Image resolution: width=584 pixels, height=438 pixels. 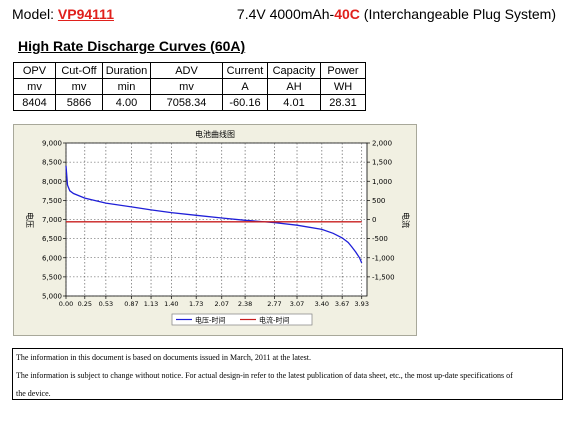 What do you see at coordinates (52, 182) in the screenshot?
I see `y-tick-label: 8,000` at bounding box center [52, 182].